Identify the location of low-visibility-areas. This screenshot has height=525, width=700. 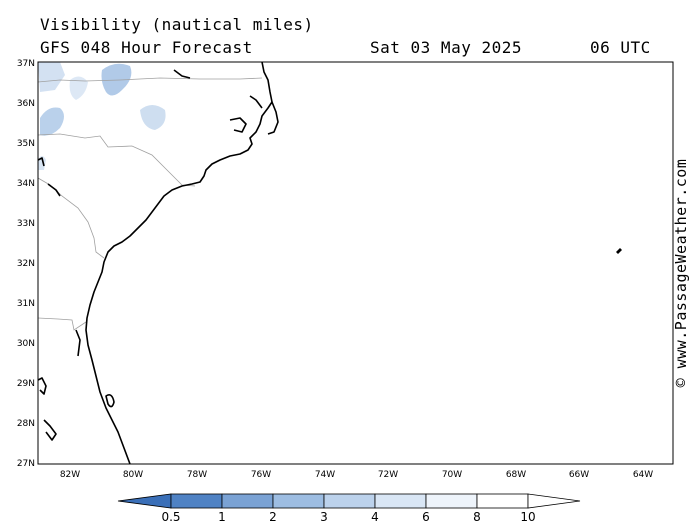
(102, 116).